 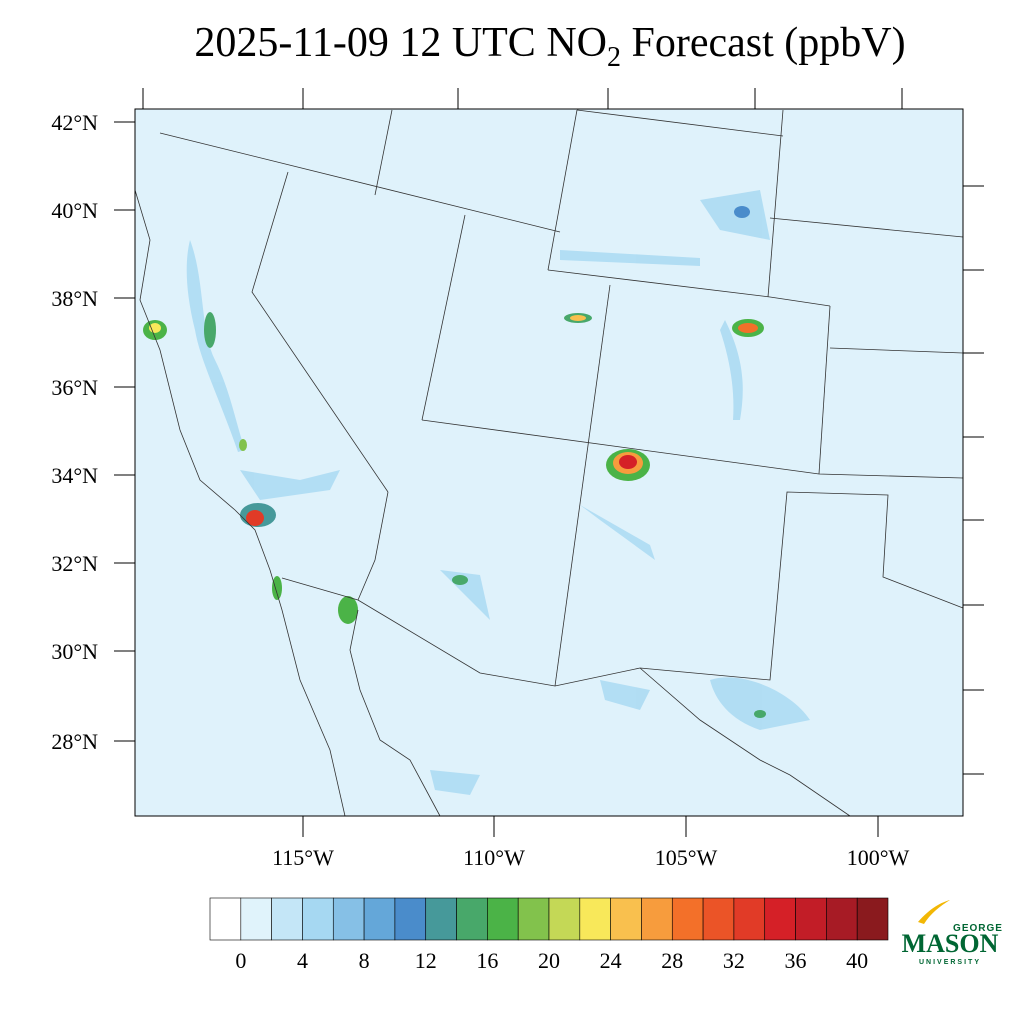 I want to click on colorbar-label: 32, so click(x=734, y=960).